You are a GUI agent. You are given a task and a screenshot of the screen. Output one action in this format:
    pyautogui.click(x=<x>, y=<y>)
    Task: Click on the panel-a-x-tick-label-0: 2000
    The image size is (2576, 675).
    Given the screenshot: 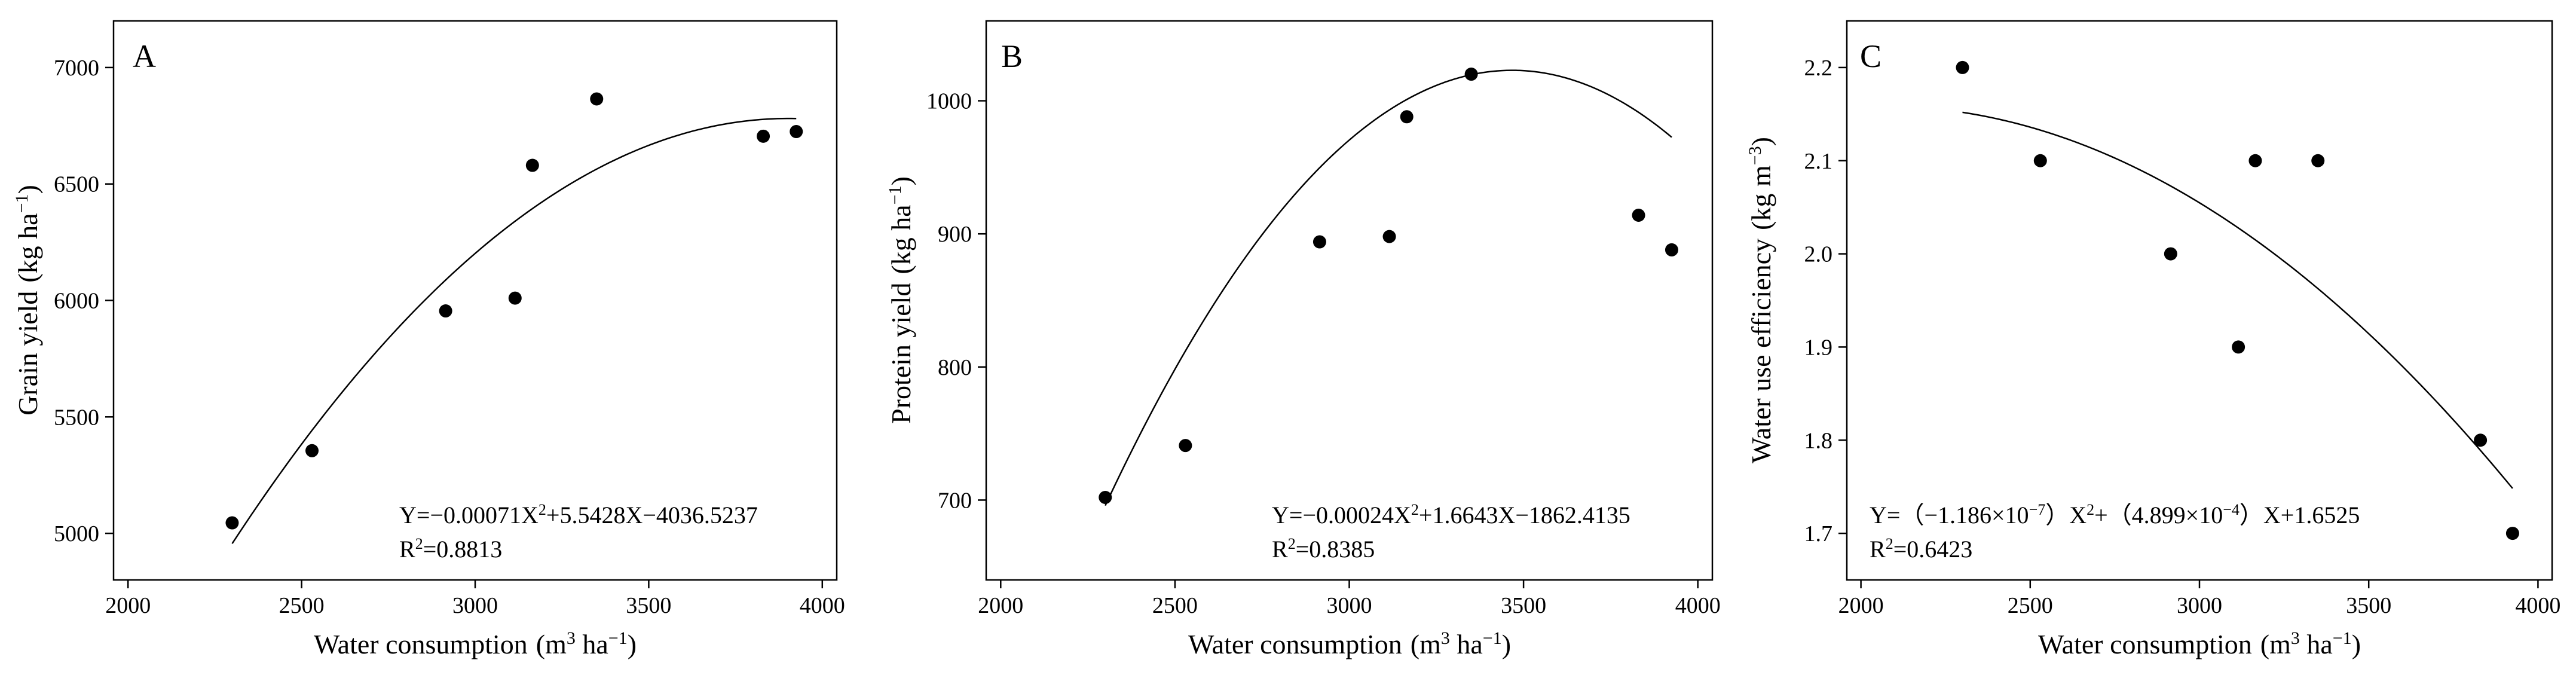 What is the action you would take?
    pyautogui.click(x=128, y=605)
    